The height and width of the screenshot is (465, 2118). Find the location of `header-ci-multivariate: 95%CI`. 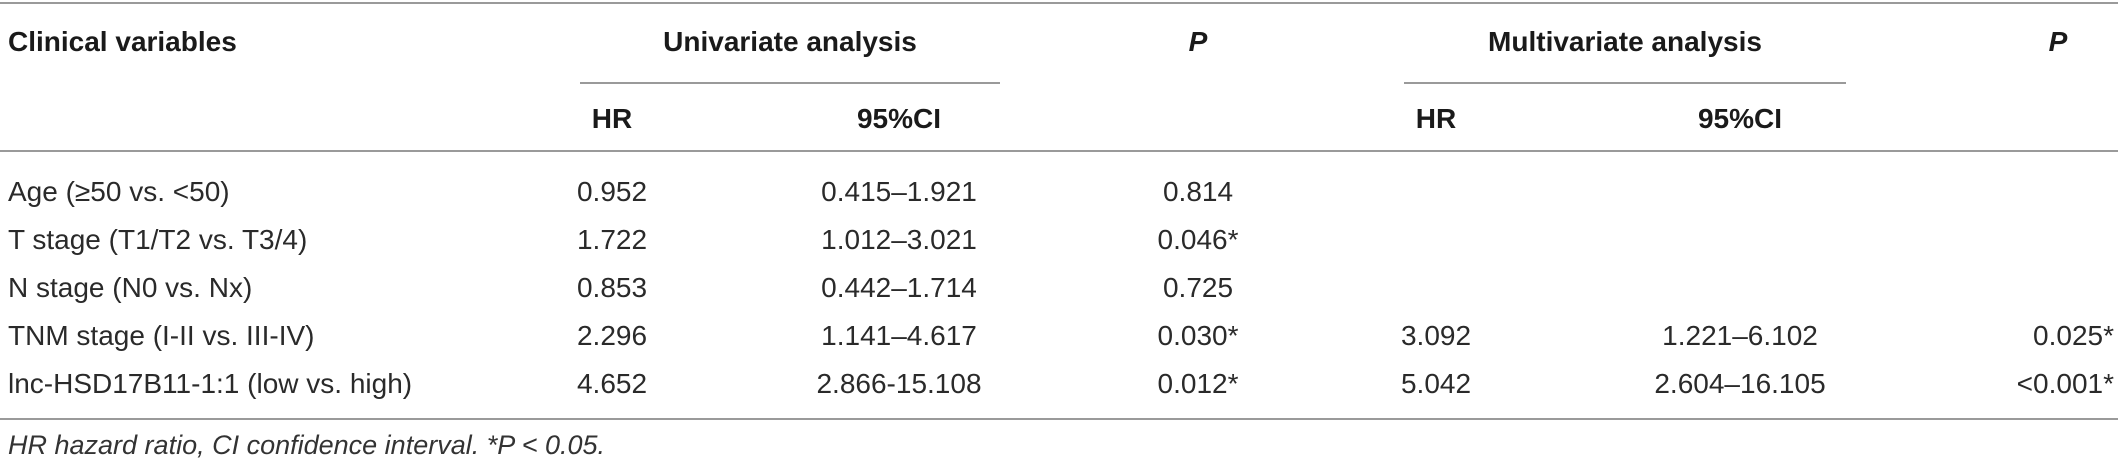

header-ci-multivariate: 95%CI is located at coordinates (1740, 118).